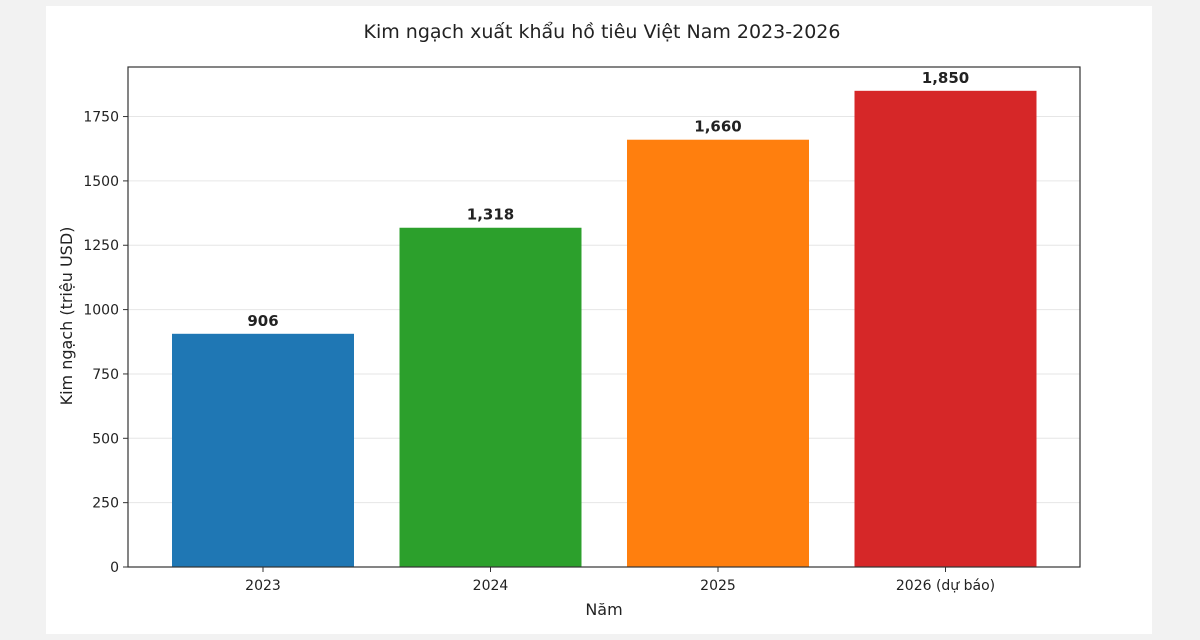  What do you see at coordinates (262, 321) in the screenshot?
I see `data-label: 906` at bounding box center [262, 321].